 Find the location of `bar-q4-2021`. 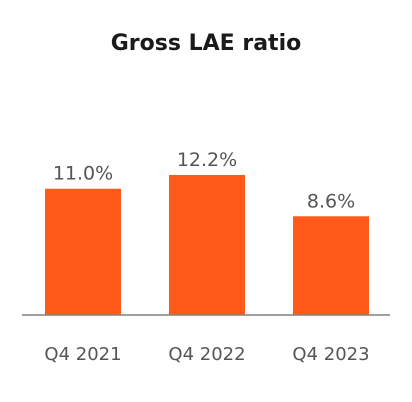

bar-q4-2021 is located at coordinates (83, 251).